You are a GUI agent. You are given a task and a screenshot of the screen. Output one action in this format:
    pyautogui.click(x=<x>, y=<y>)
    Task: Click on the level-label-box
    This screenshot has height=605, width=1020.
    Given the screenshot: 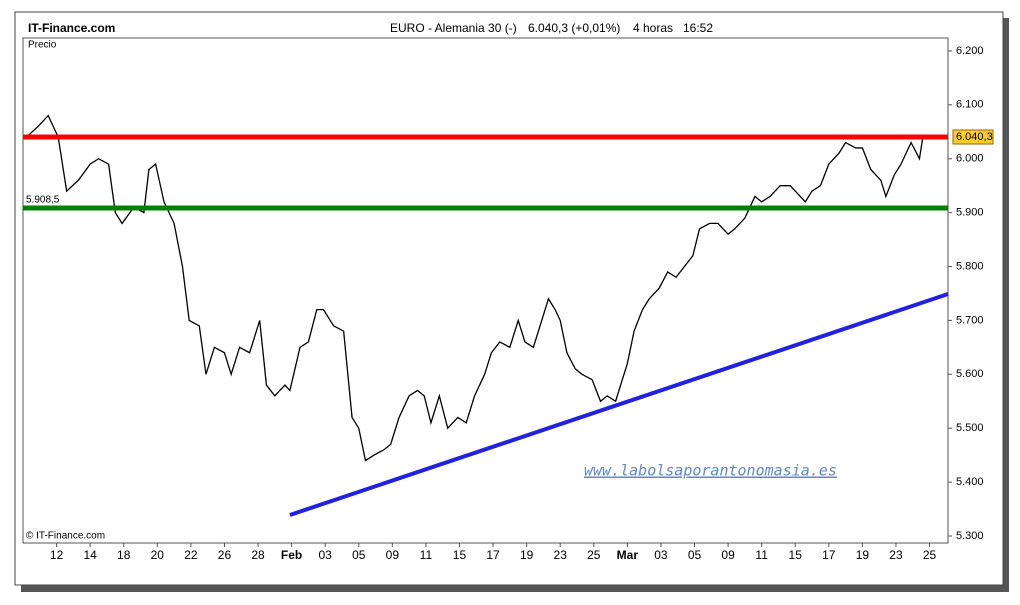 What is the action you would take?
    pyautogui.click(x=973, y=137)
    